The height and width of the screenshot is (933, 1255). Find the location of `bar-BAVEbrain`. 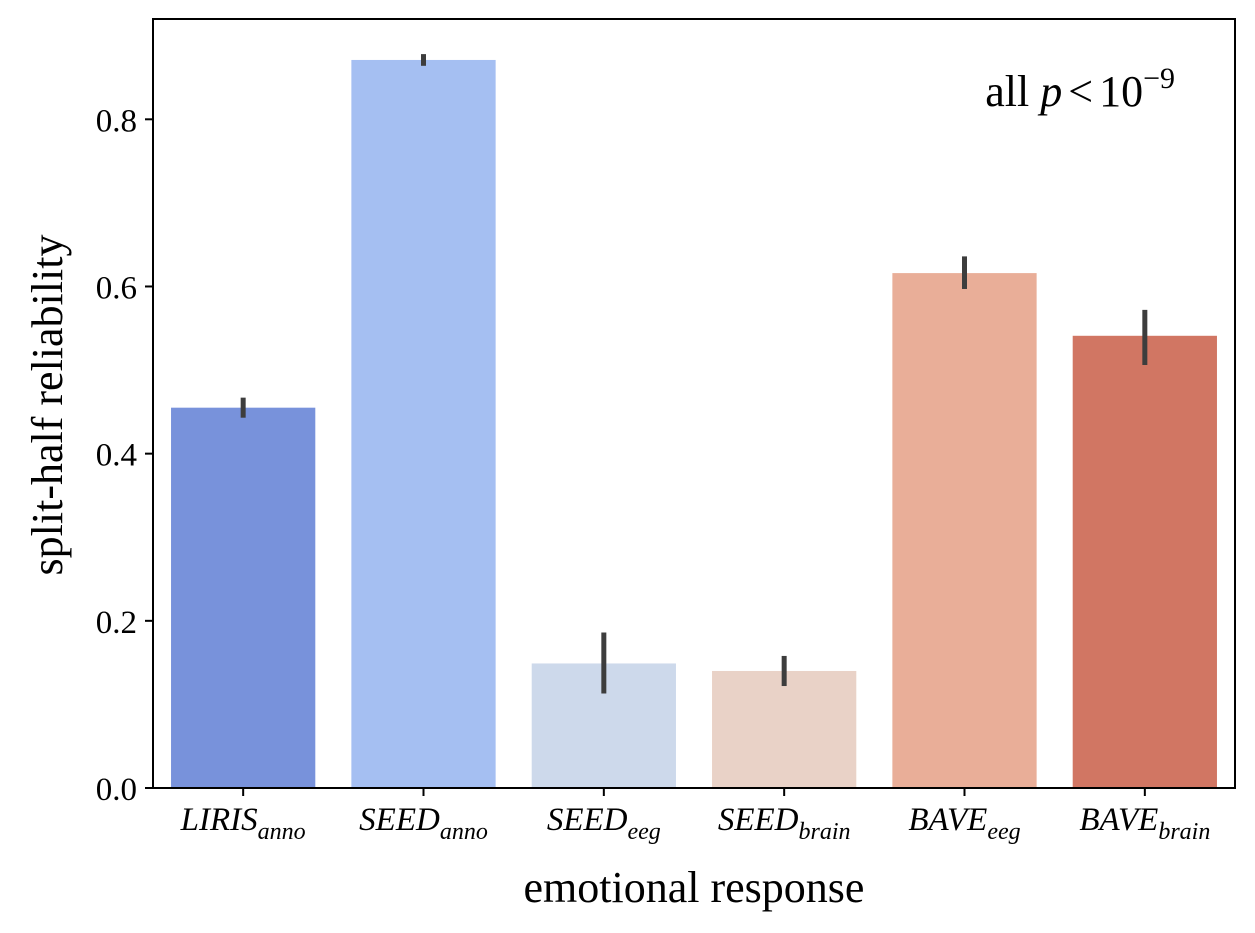

bar-BAVEbrain is located at coordinates (1144, 561).